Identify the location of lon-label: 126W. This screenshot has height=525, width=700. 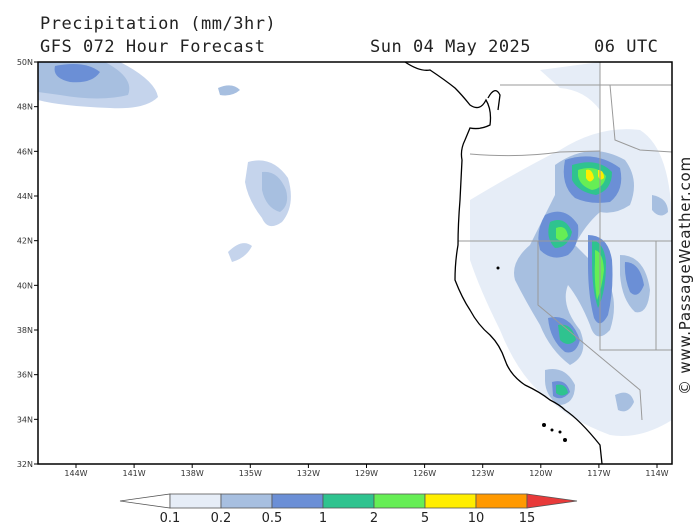
(424, 473).